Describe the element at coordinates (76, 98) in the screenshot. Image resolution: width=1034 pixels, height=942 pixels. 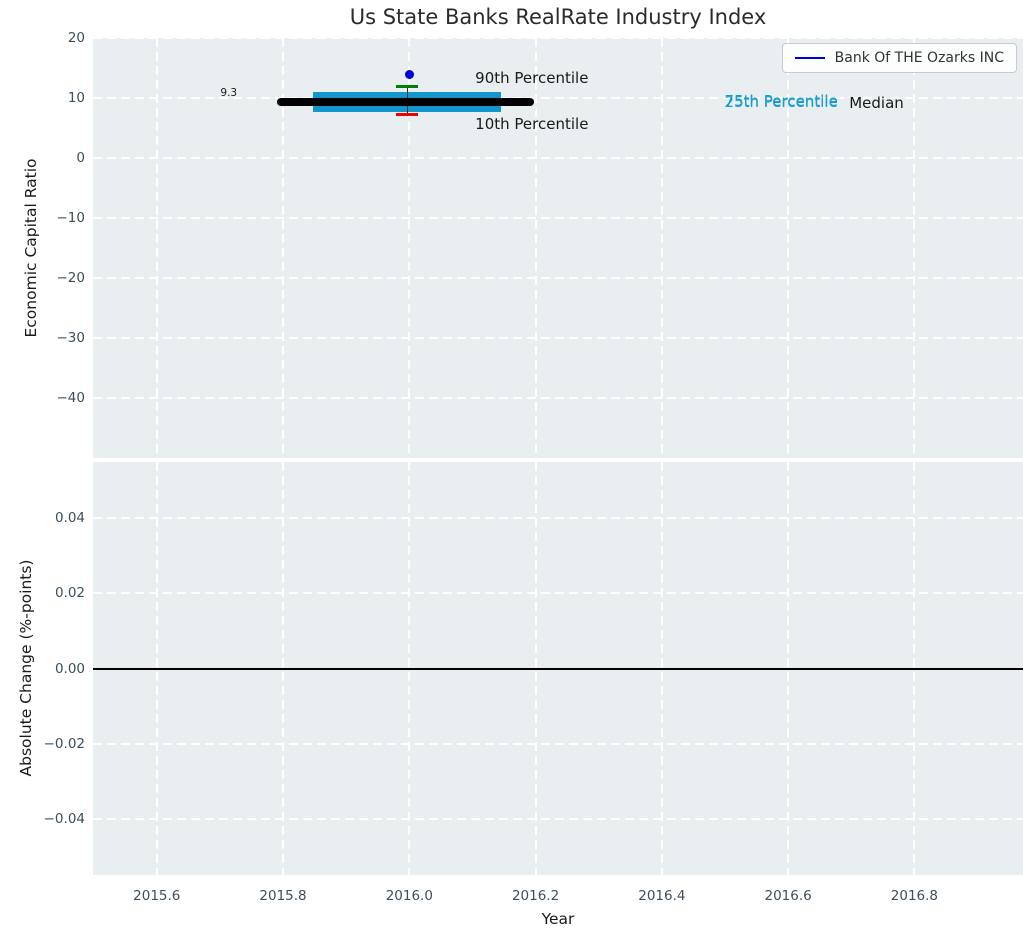
I see `y-tick-label: 10` at that location.